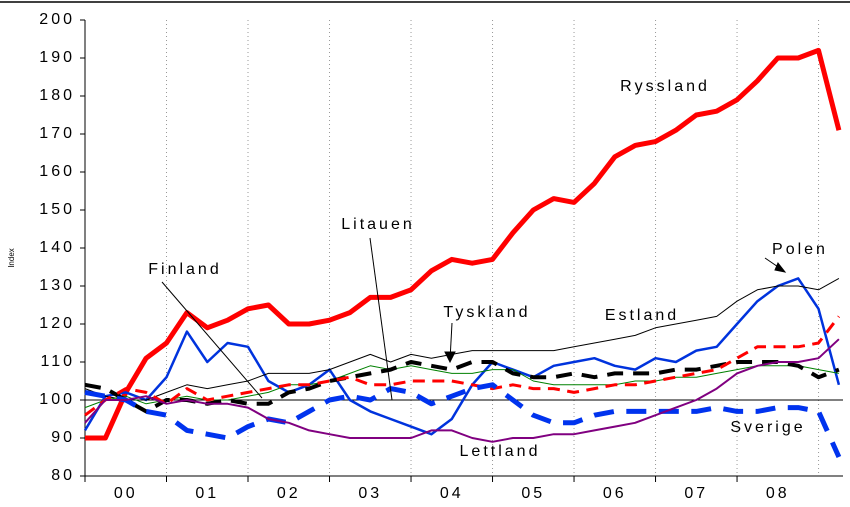  What do you see at coordinates (57, 95) in the screenshot?
I see `y-tick-label: 180` at bounding box center [57, 95].